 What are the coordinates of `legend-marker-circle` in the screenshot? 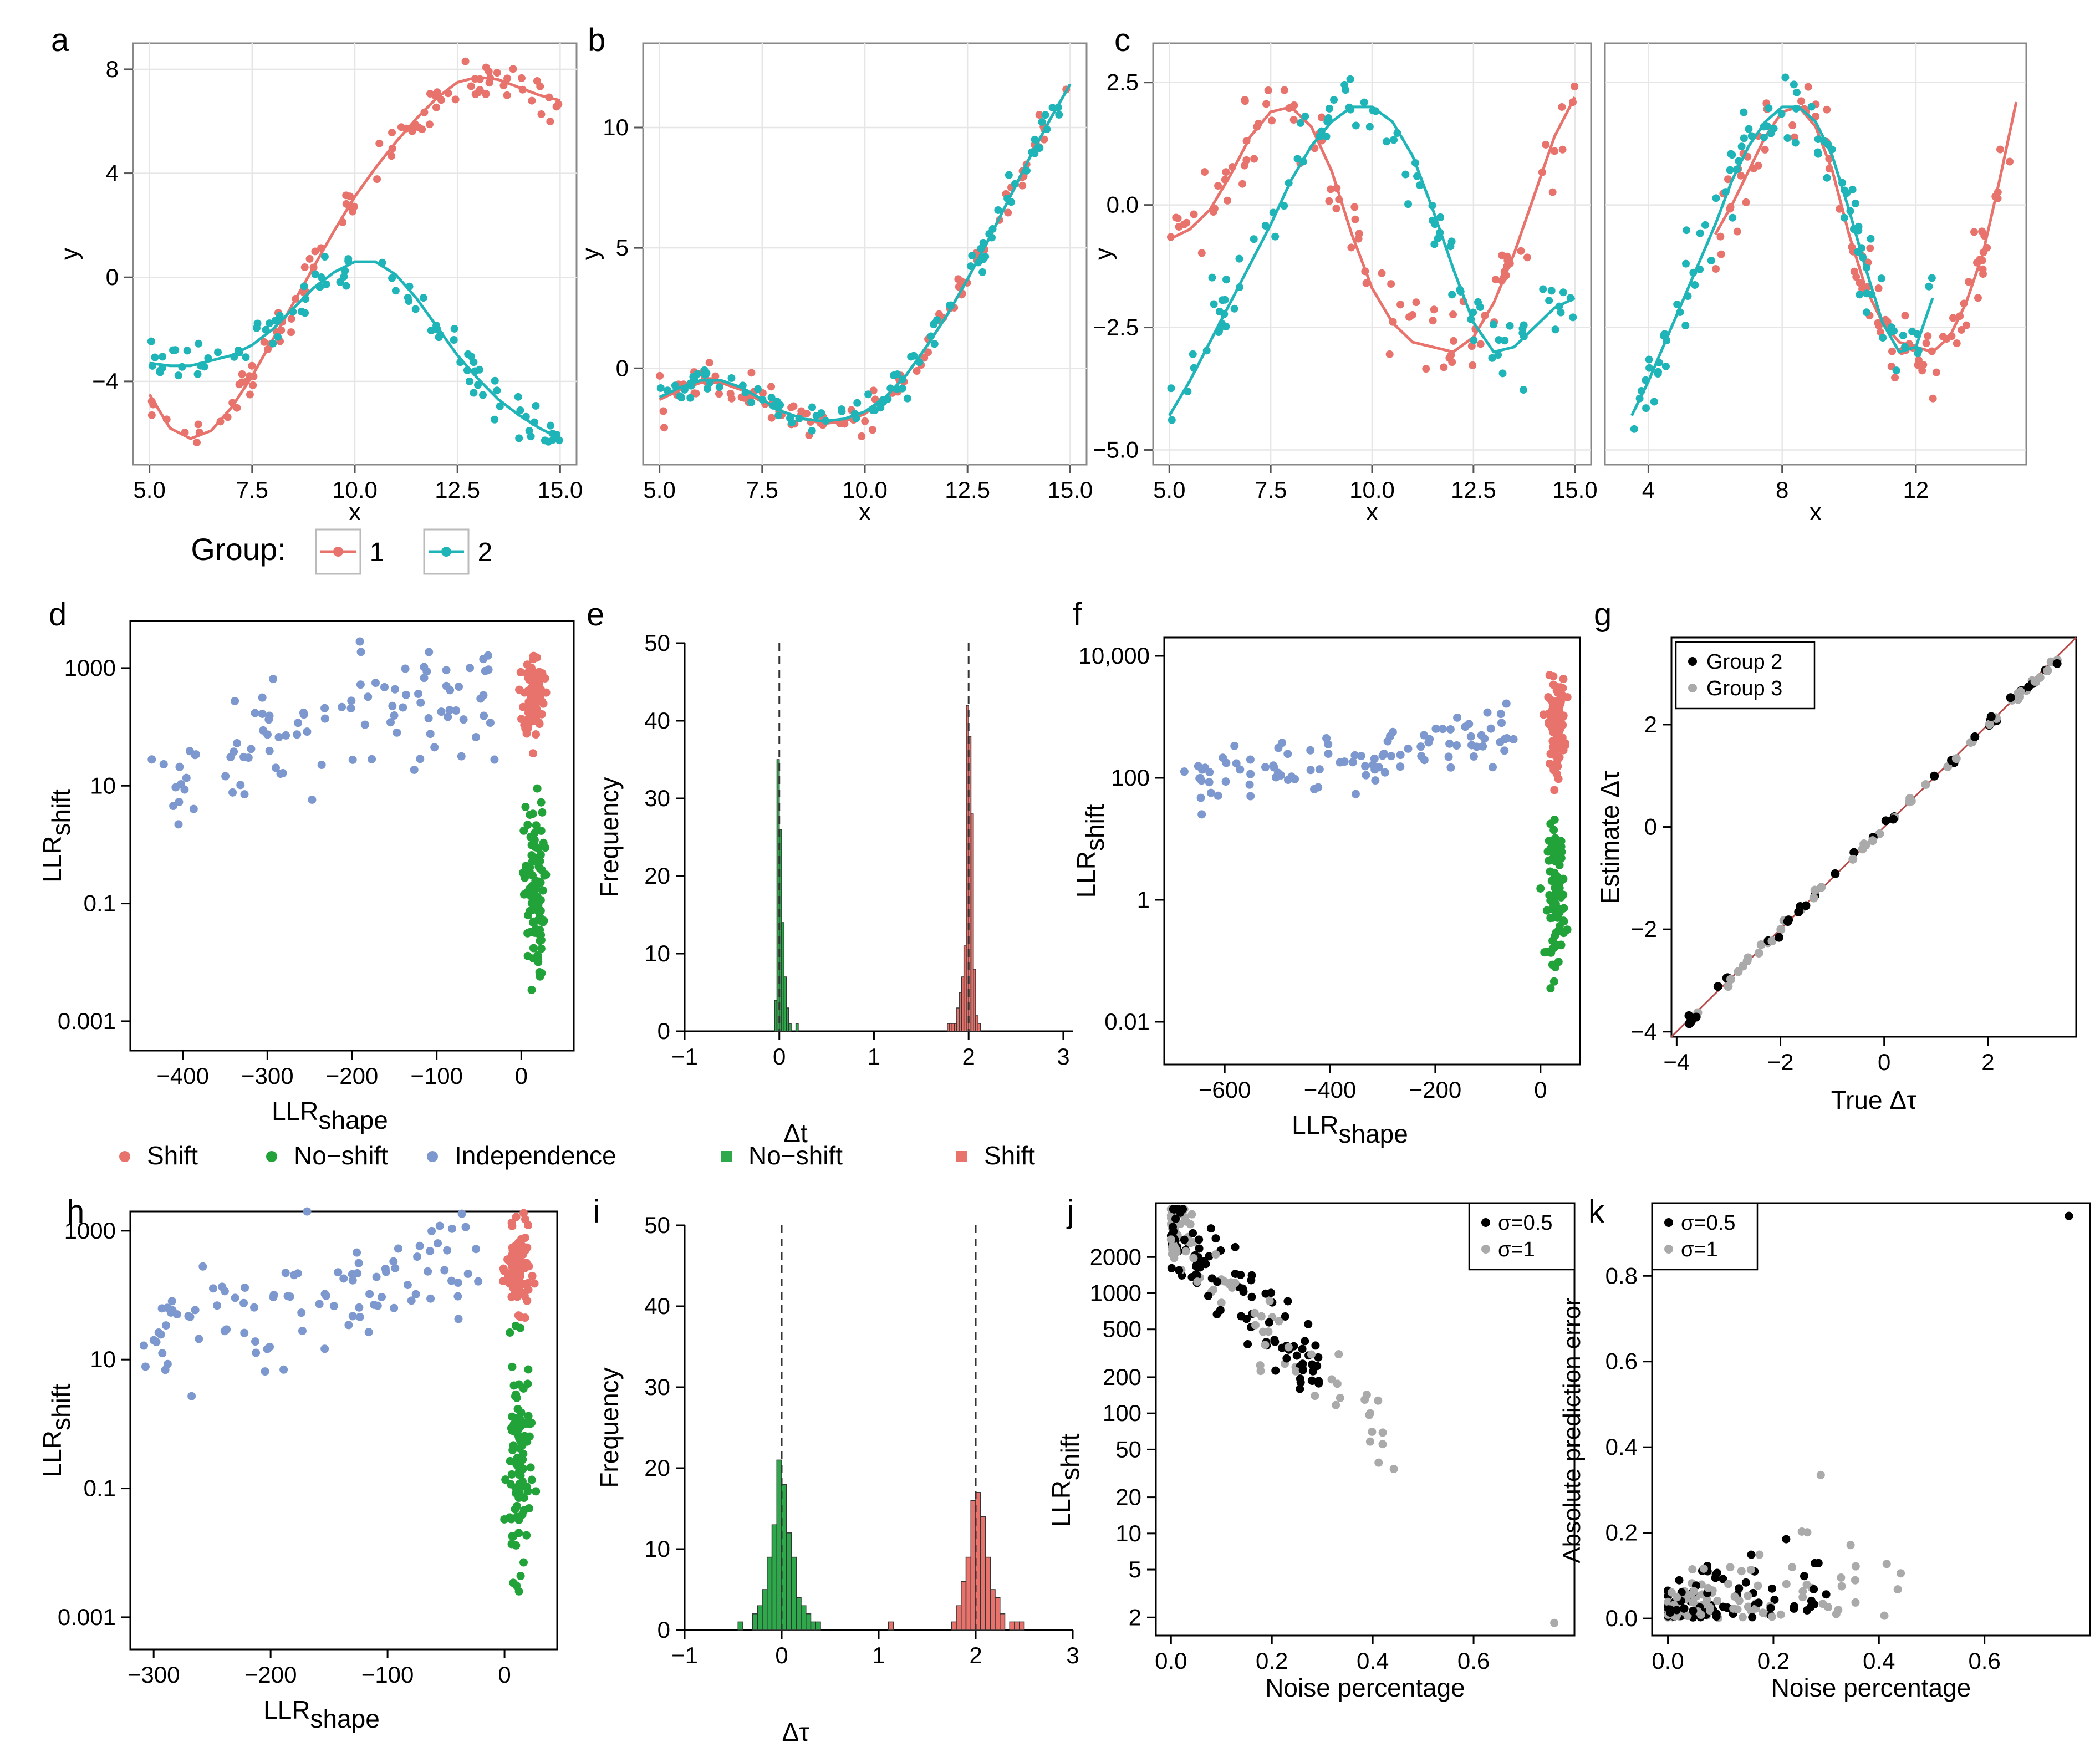 It's located at (124, 1156).